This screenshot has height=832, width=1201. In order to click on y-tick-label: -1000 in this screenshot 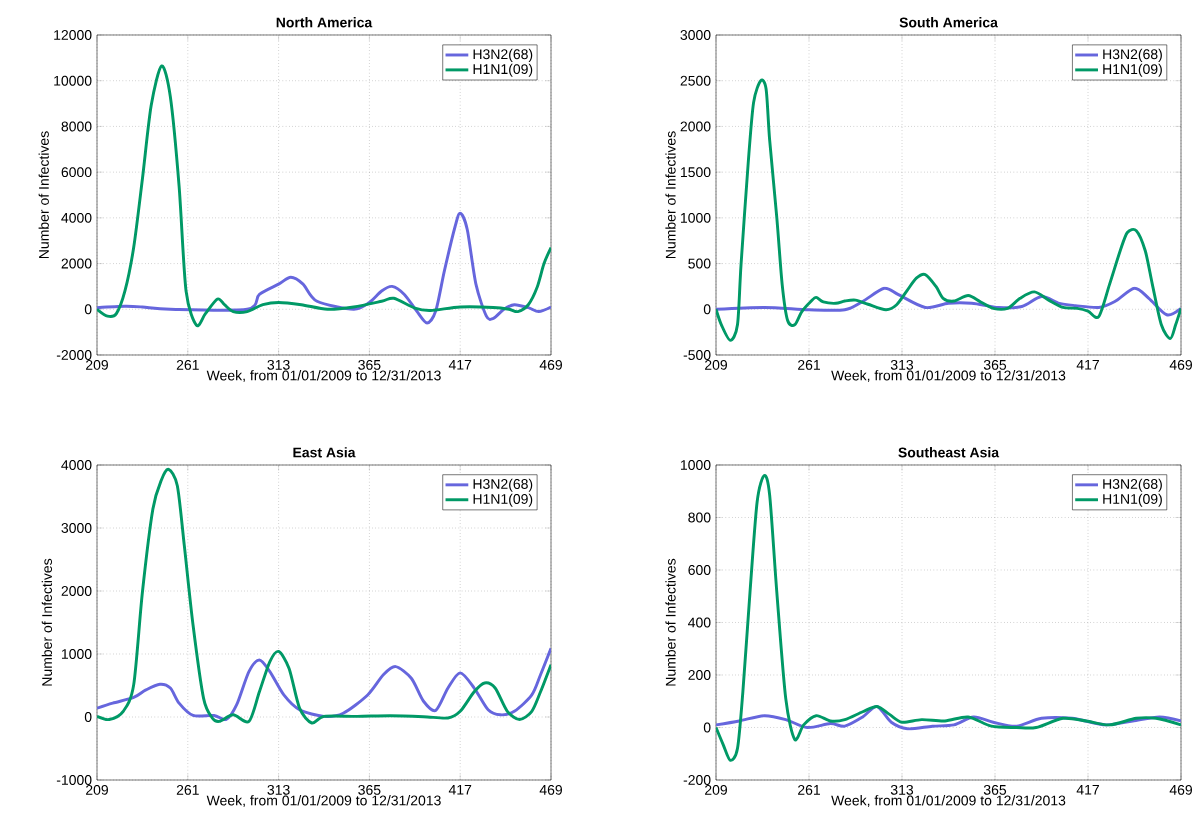, I will do `click(74, 780)`.